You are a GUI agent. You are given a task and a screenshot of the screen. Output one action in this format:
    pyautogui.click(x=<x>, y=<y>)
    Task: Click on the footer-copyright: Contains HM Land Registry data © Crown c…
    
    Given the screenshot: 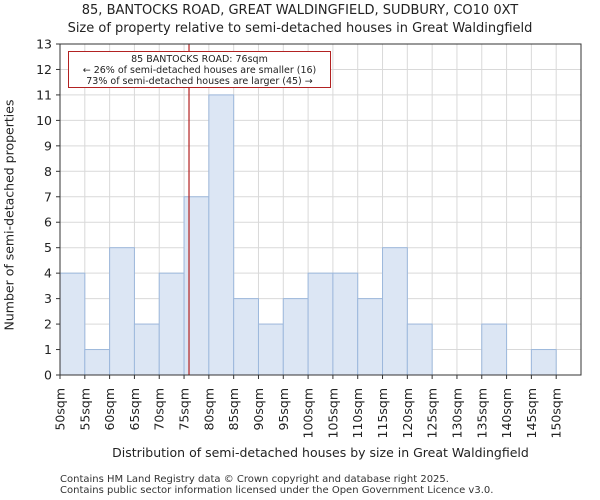 What is the action you would take?
    pyautogui.click(x=254, y=479)
    